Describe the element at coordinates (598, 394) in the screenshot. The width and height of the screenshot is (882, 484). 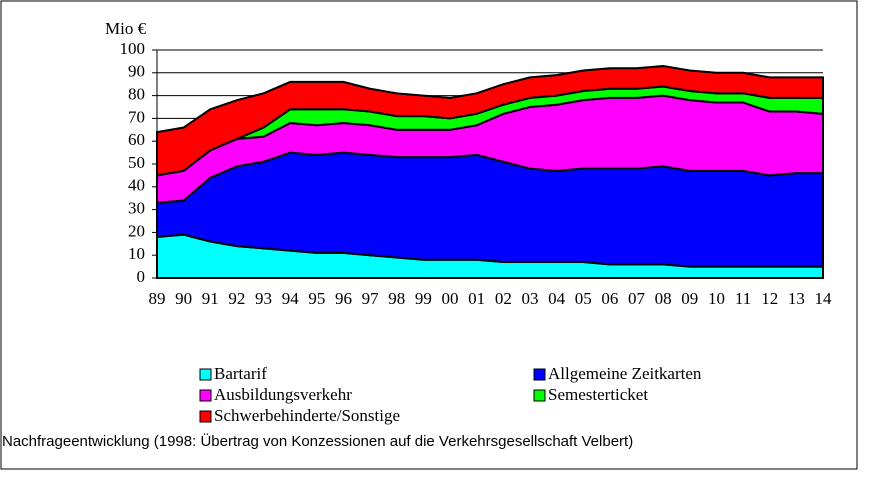
I see `legend-label: Semesterticket` at that location.